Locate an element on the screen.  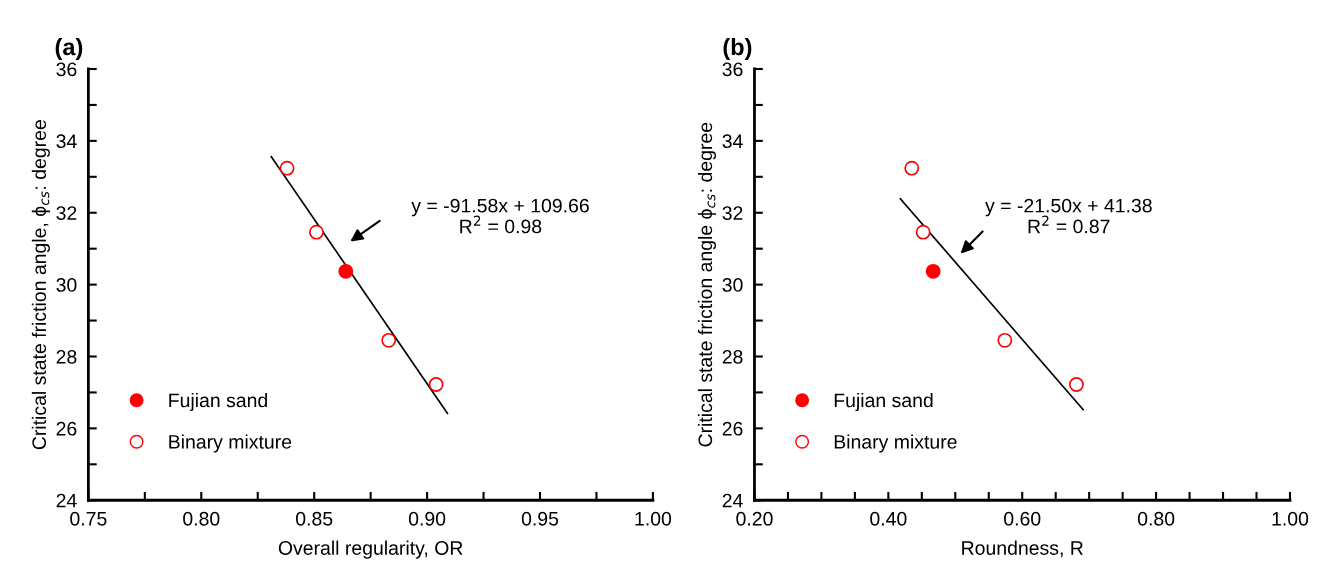
x-tick-label: 0.85 is located at coordinates (314, 518).